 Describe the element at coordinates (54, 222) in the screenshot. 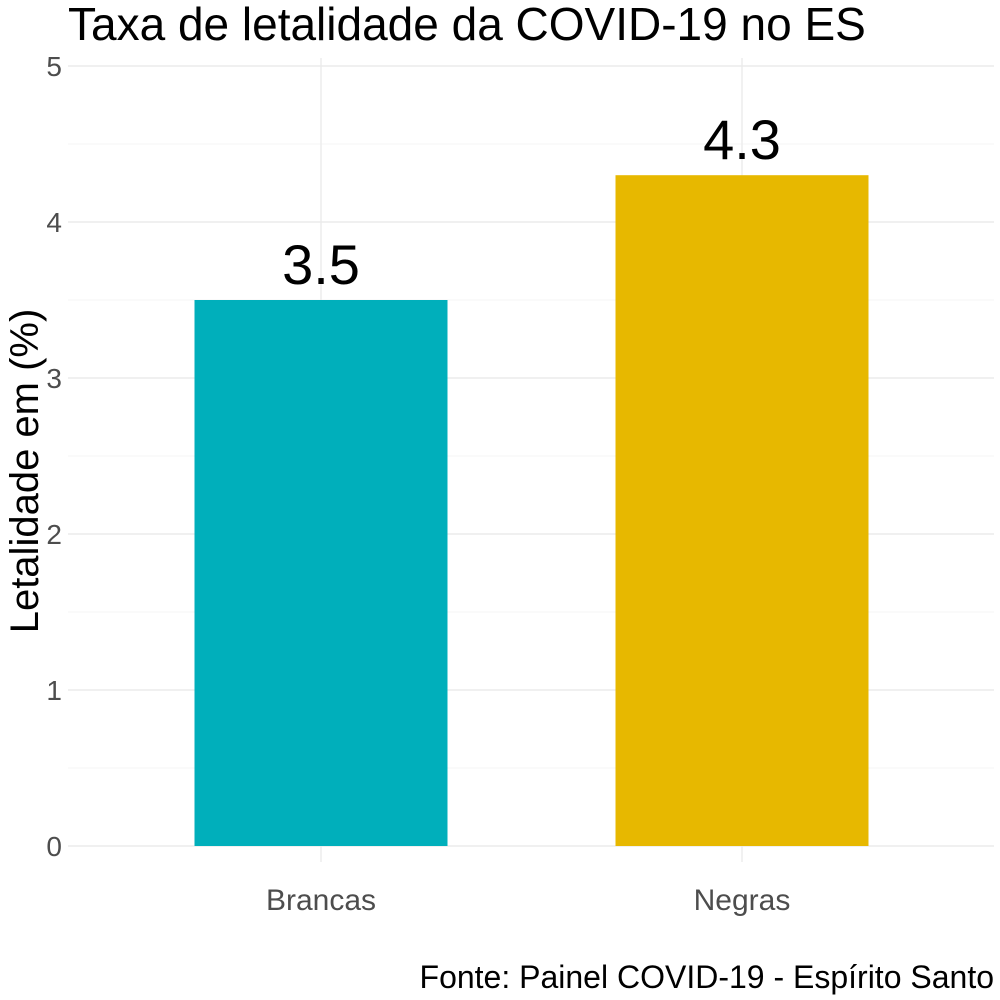

I see `y-tick-label: 4` at that location.